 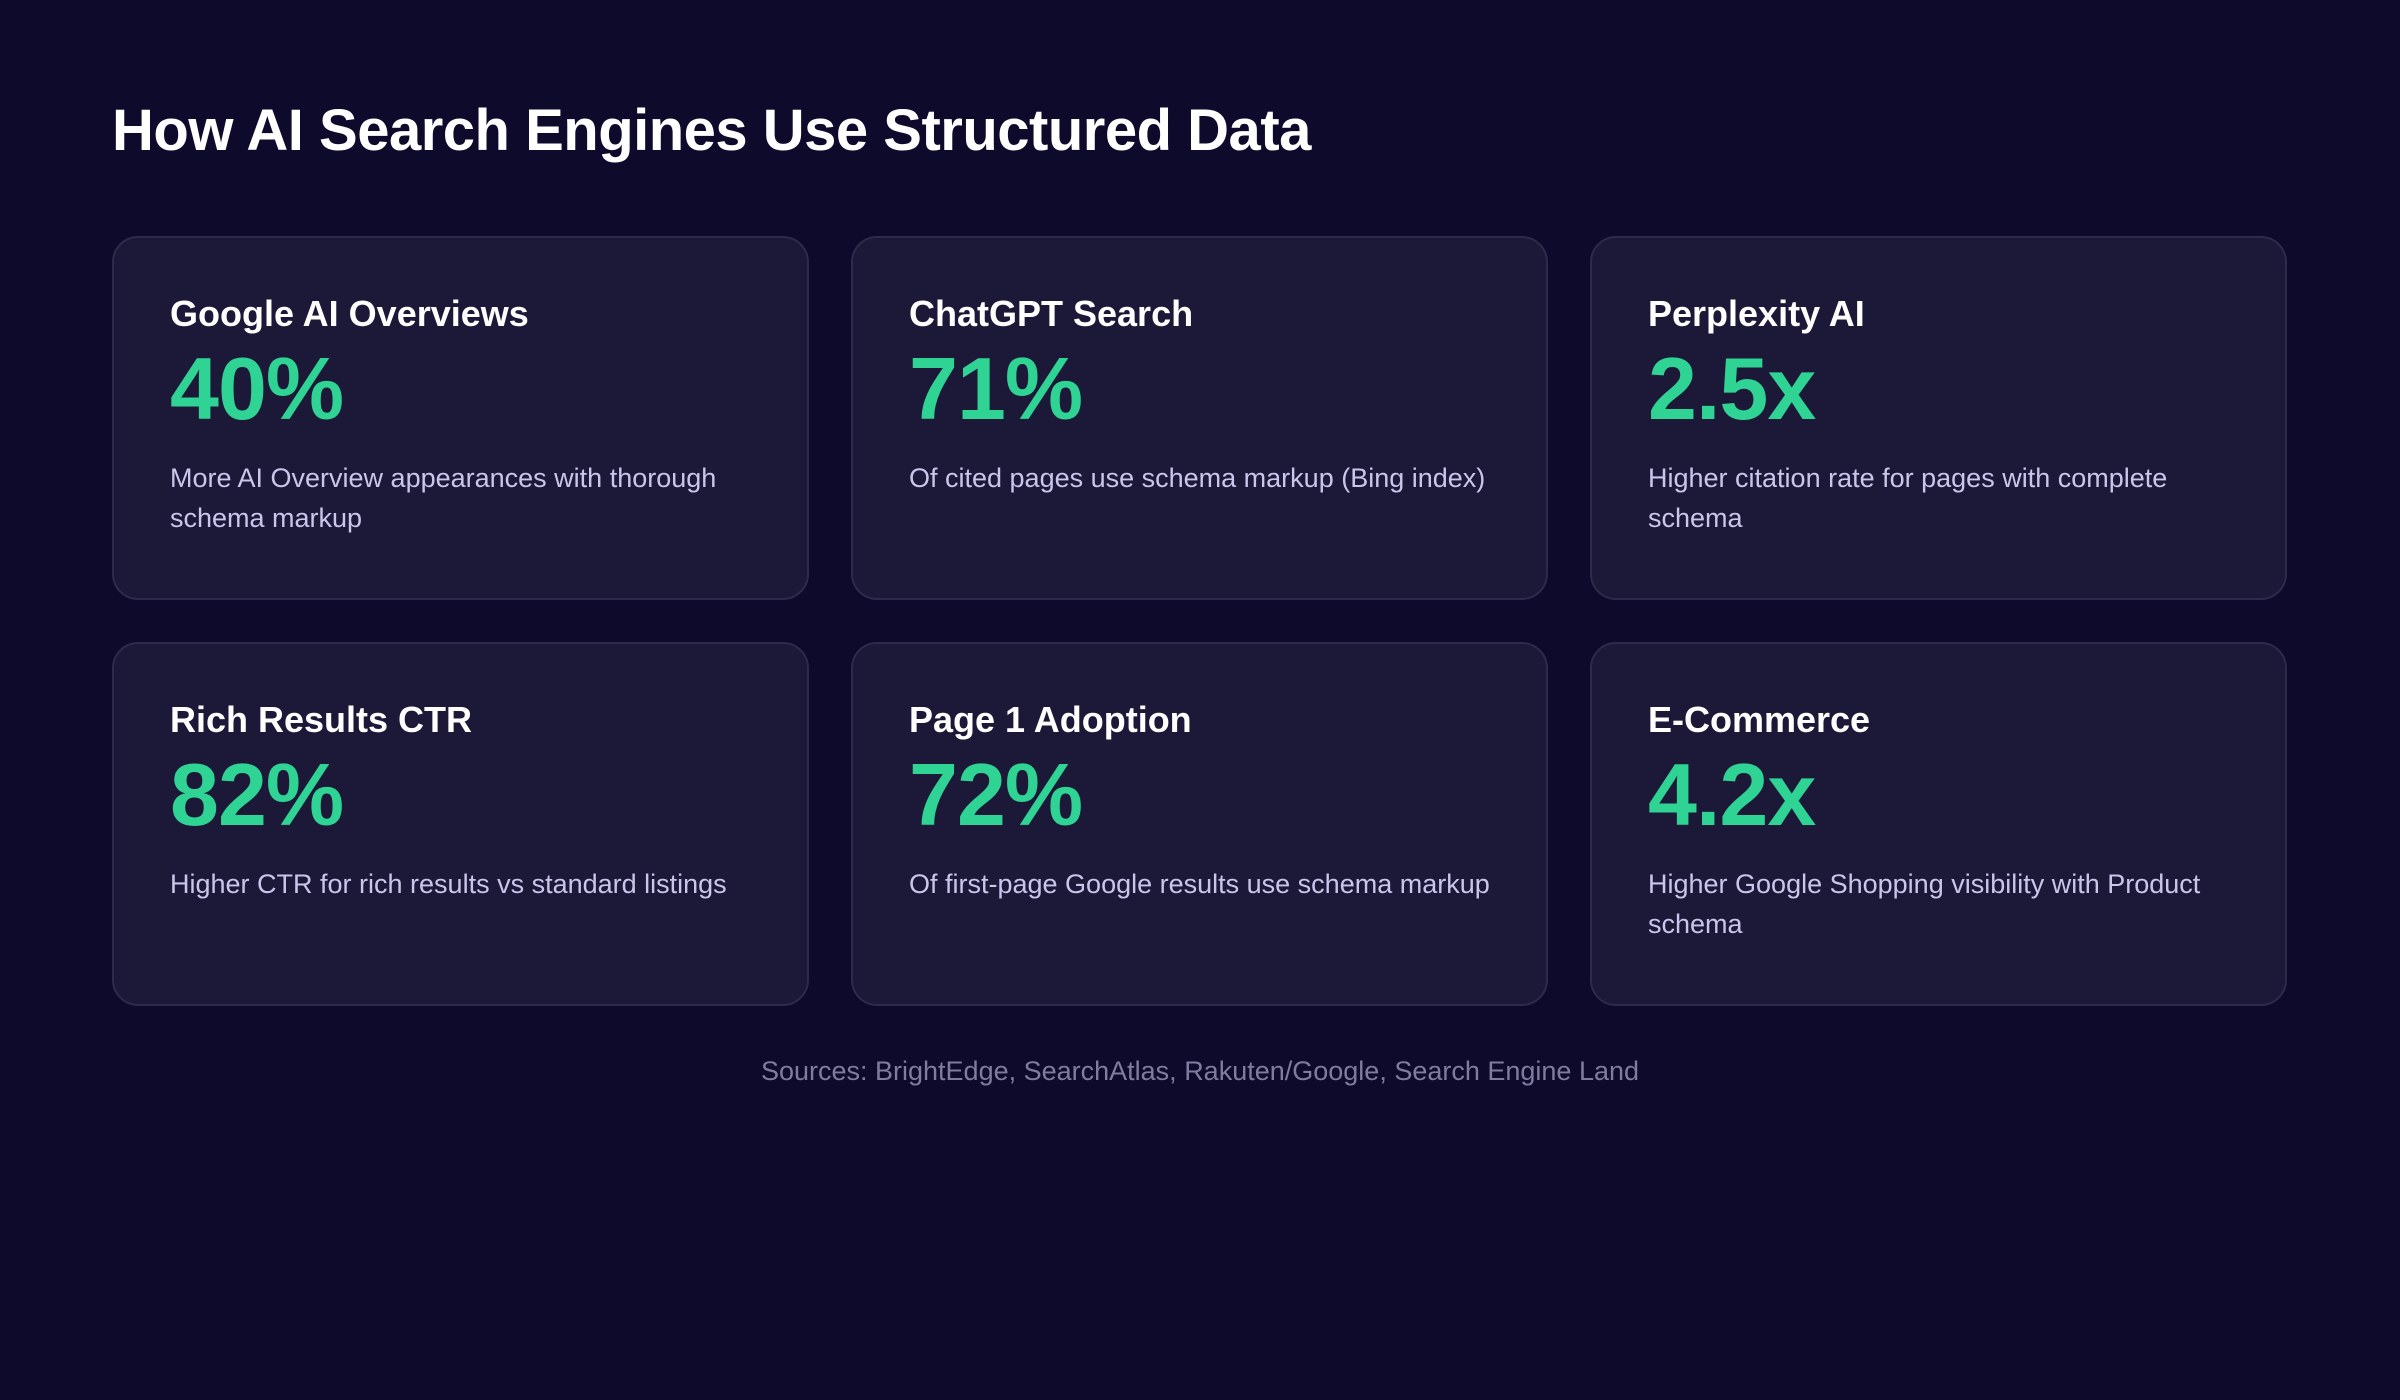 What do you see at coordinates (257, 389) in the screenshot?
I see `card-stat: 40%` at bounding box center [257, 389].